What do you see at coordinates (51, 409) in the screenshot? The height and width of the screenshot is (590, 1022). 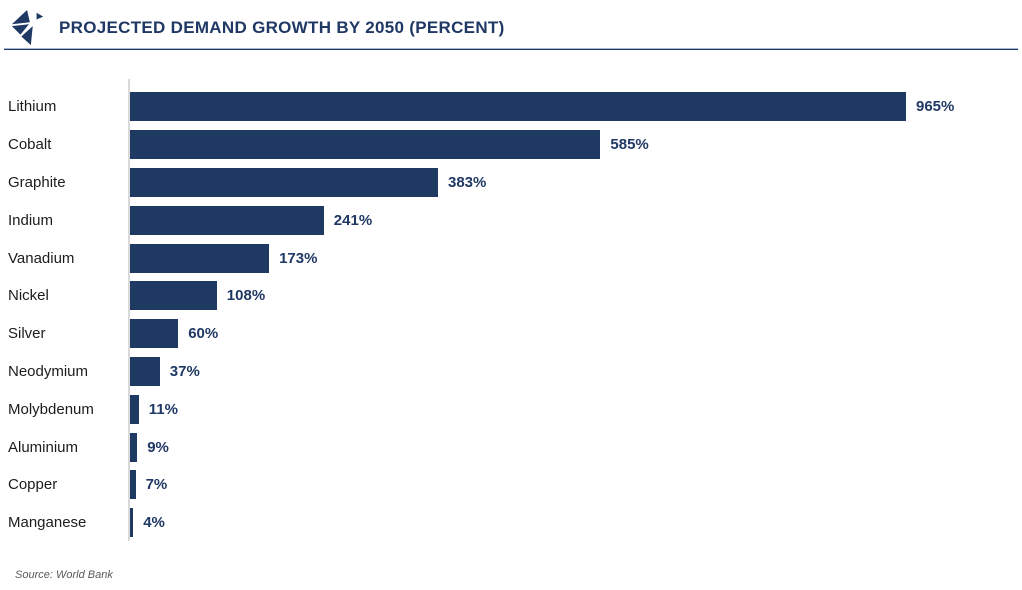 I see `category-label: Molybdenum` at bounding box center [51, 409].